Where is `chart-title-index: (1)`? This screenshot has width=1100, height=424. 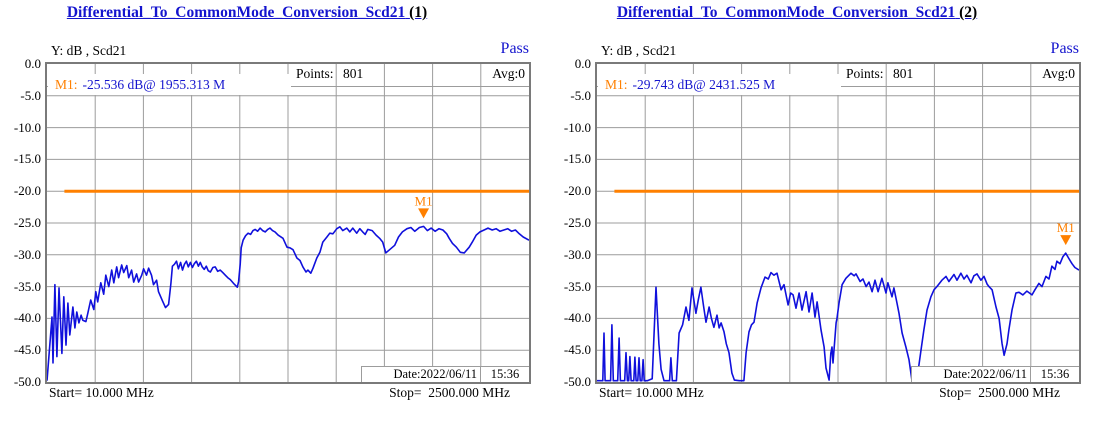 chart-title-index: (1) is located at coordinates (418, 12).